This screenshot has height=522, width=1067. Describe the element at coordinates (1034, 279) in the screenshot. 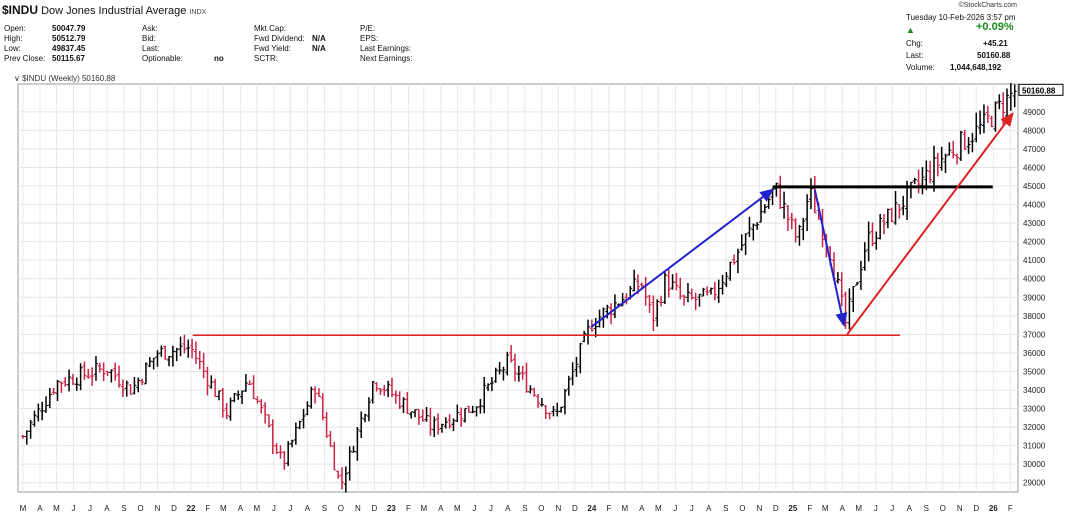

I see `y-tick-label: 40000` at that location.